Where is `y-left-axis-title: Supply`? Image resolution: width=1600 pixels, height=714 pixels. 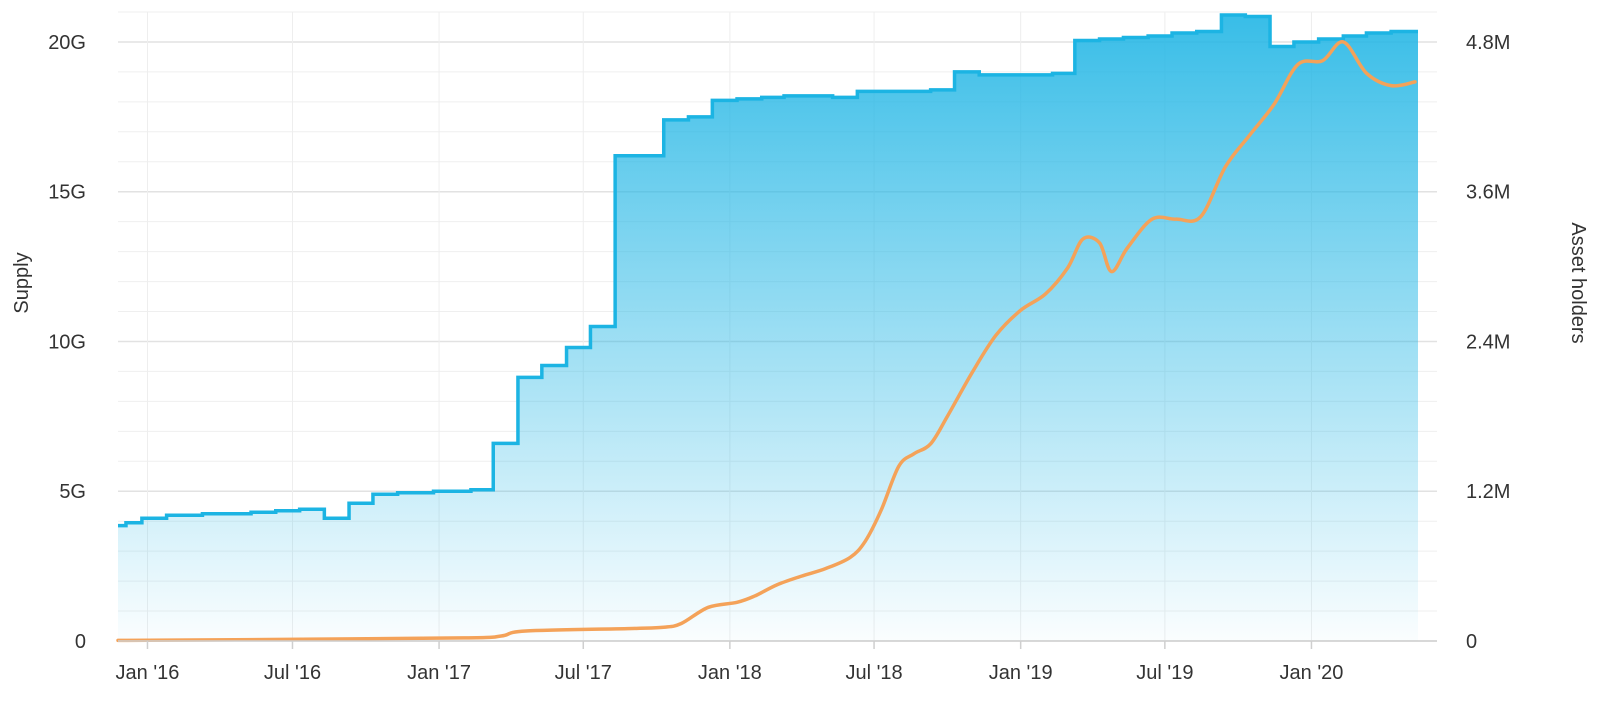 y-left-axis-title: Supply is located at coordinates (22, 282).